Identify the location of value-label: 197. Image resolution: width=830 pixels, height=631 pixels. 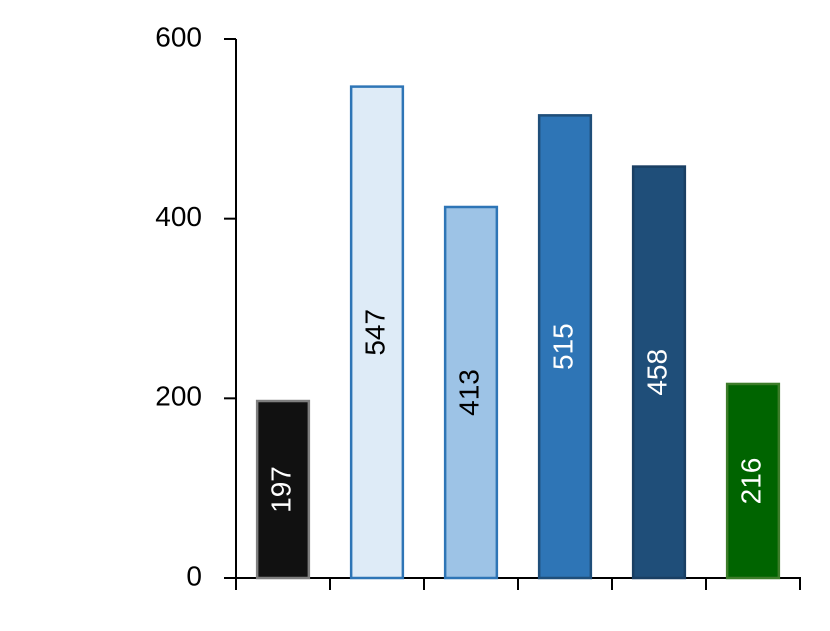
(280, 489).